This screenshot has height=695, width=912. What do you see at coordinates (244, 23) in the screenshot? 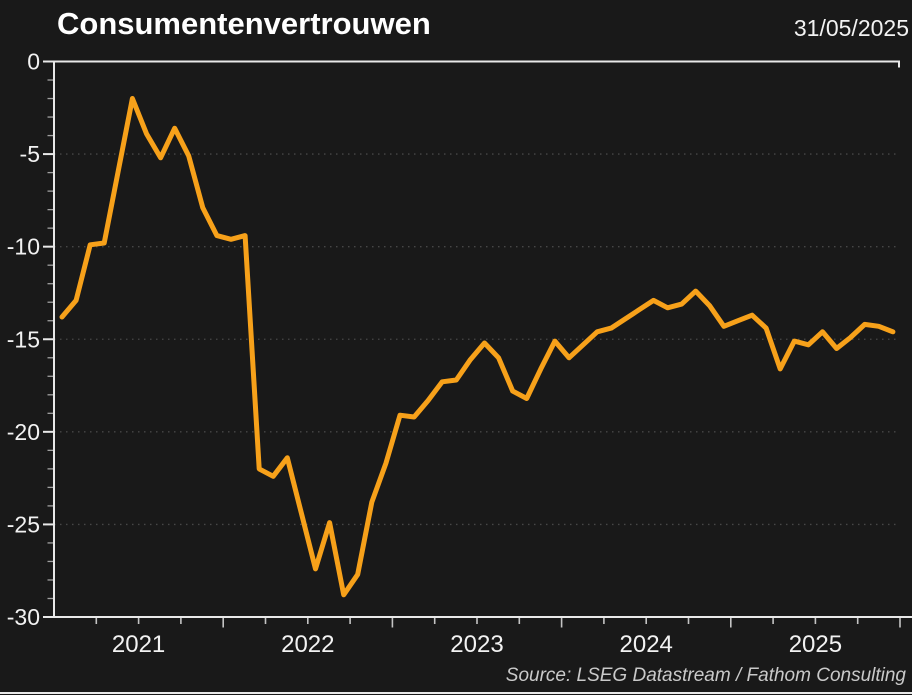
I see `page-title: Consumentenvertrouwen` at bounding box center [244, 23].